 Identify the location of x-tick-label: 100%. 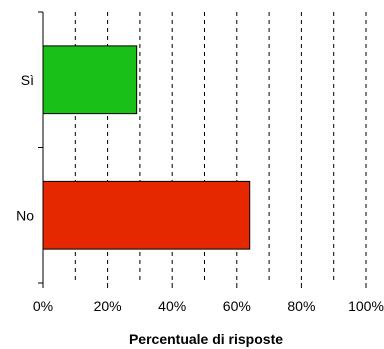
(366, 306).